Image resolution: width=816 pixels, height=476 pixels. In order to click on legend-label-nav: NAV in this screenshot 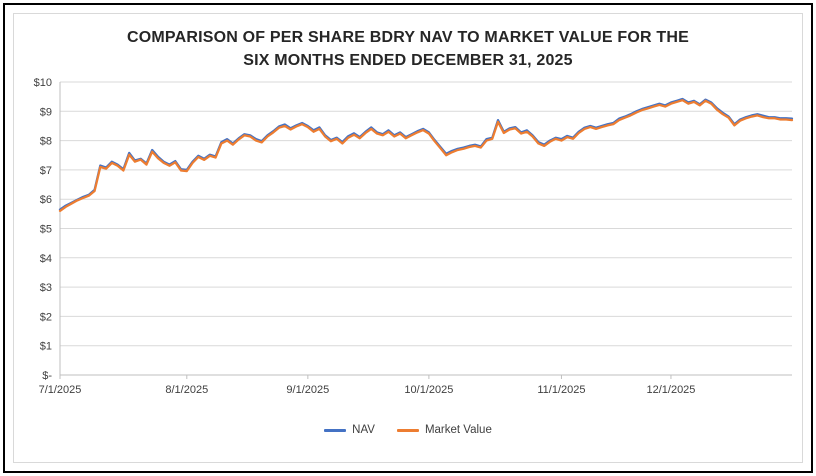, I will do `click(363, 430)`.